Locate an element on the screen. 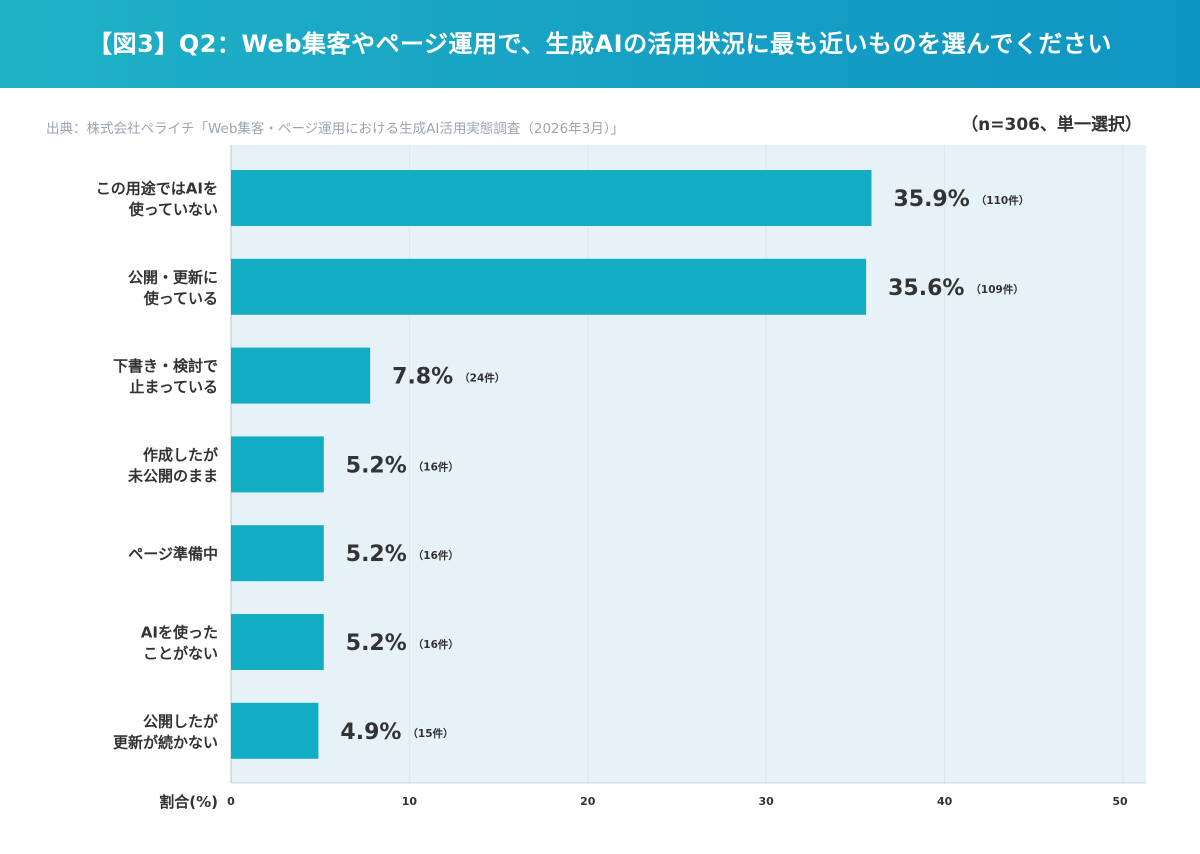 The height and width of the screenshot is (854, 1200). category-label: 更新が続かない is located at coordinates (165, 742).